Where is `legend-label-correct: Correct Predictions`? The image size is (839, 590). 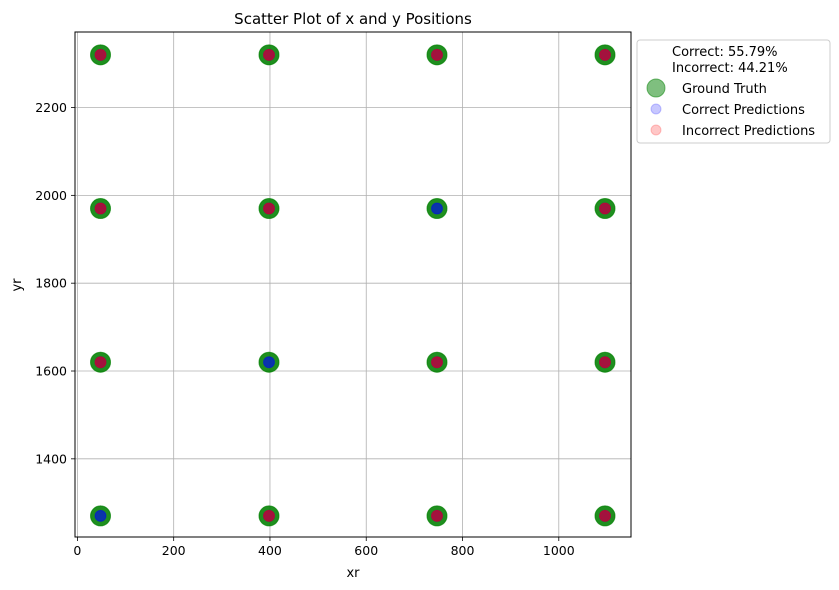
legend-label-correct: Correct Predictions is located at coordinates (743, 110).